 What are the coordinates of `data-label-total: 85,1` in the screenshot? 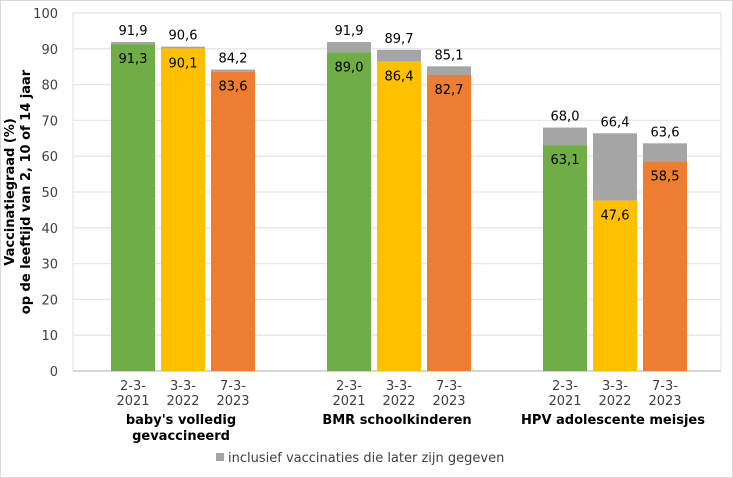 It's located at (449, 55).